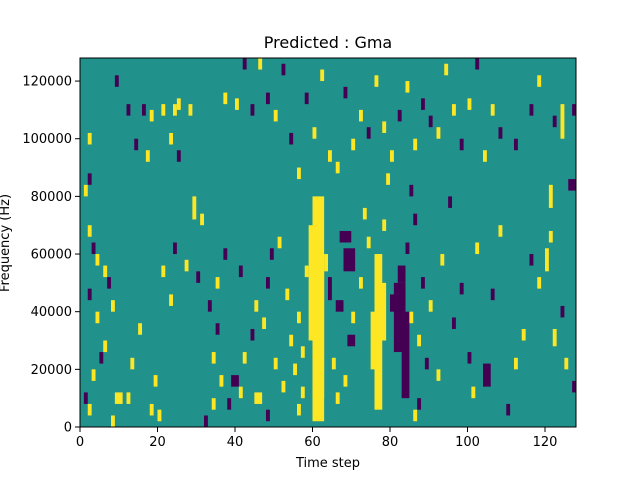  Describe the element at coordinates (157, 442) in the screenshot. I see `x-tick-label: 20` at that location.